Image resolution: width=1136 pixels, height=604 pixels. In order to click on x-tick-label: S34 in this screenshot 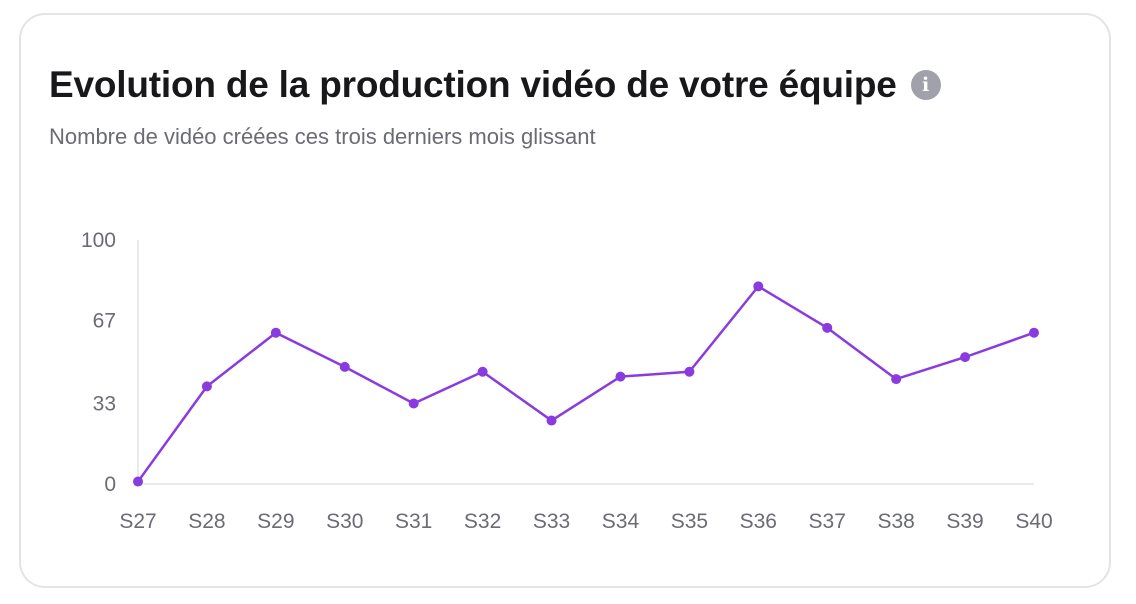, I will do `click(621, 521)`.